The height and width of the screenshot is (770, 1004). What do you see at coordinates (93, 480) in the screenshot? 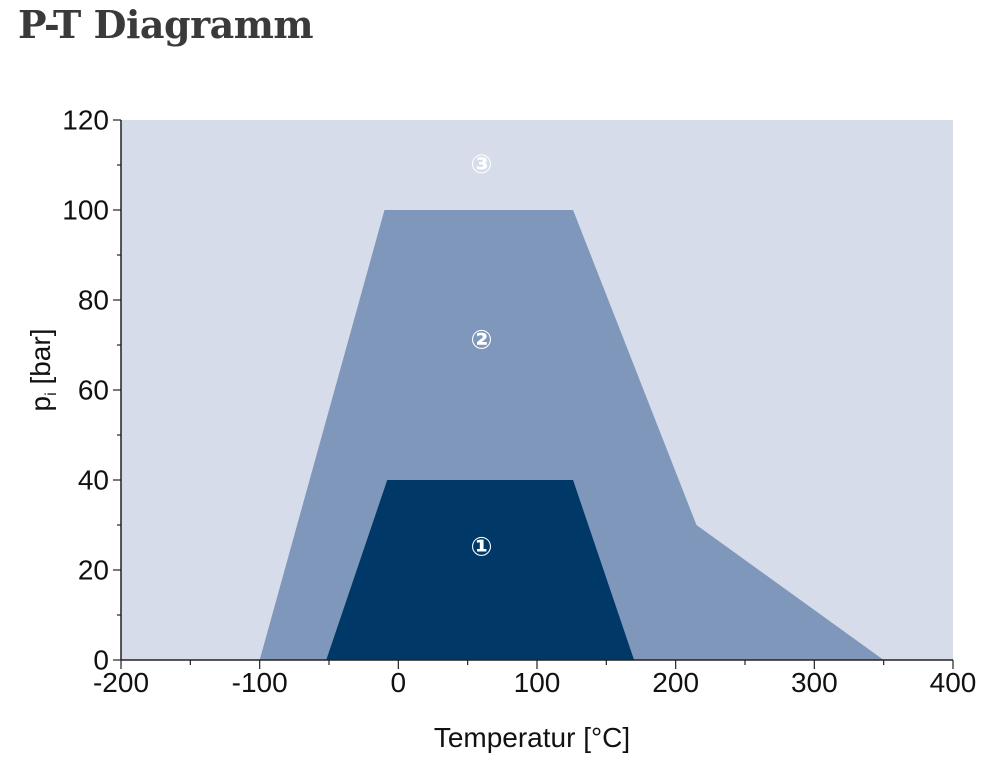
I see `y-tick-label: 40` at bounding box center [93, 480].